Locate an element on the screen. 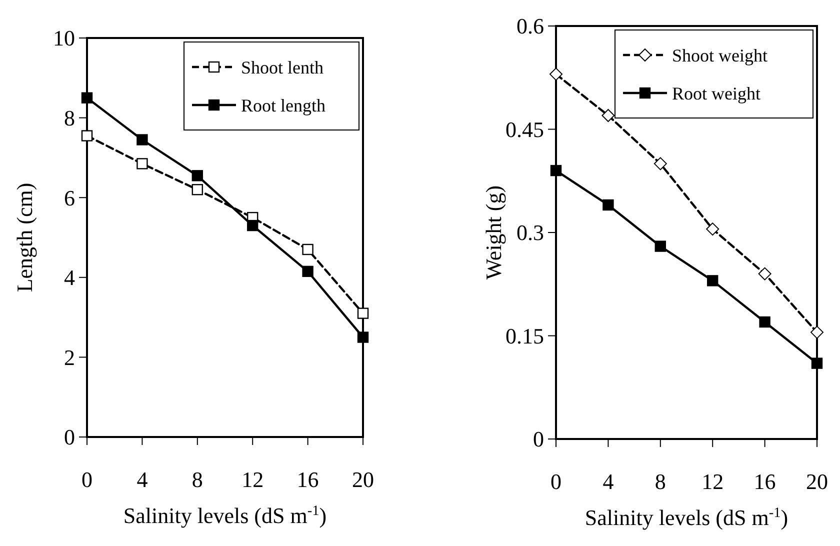 The height and width of the screenshot is (546, 840). y-tick-label: 4 is located at coordinates (69, 277).